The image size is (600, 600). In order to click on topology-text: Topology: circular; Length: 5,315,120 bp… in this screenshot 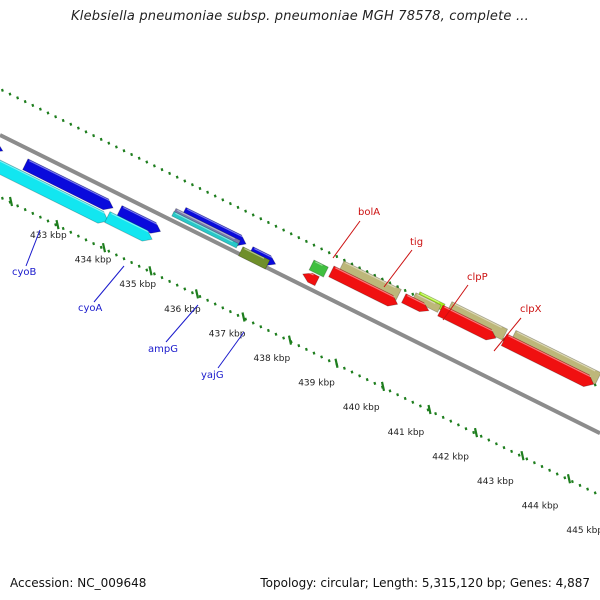, I will do `click(425, 583)`.